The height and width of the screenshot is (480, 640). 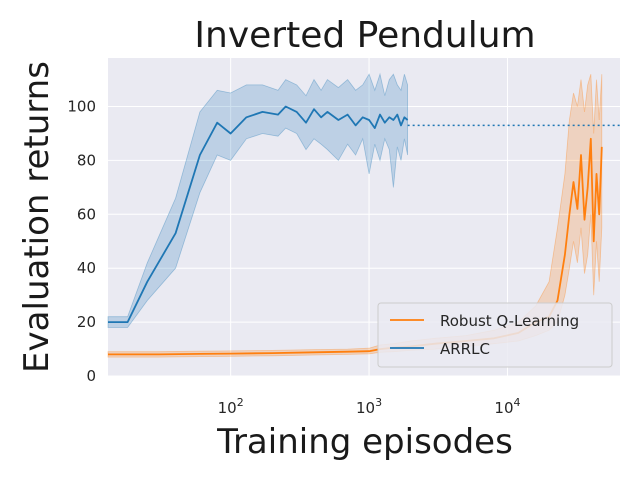 I want to click on legend: Robust Q-Learning ARRLC, so click(x=495, y=335).